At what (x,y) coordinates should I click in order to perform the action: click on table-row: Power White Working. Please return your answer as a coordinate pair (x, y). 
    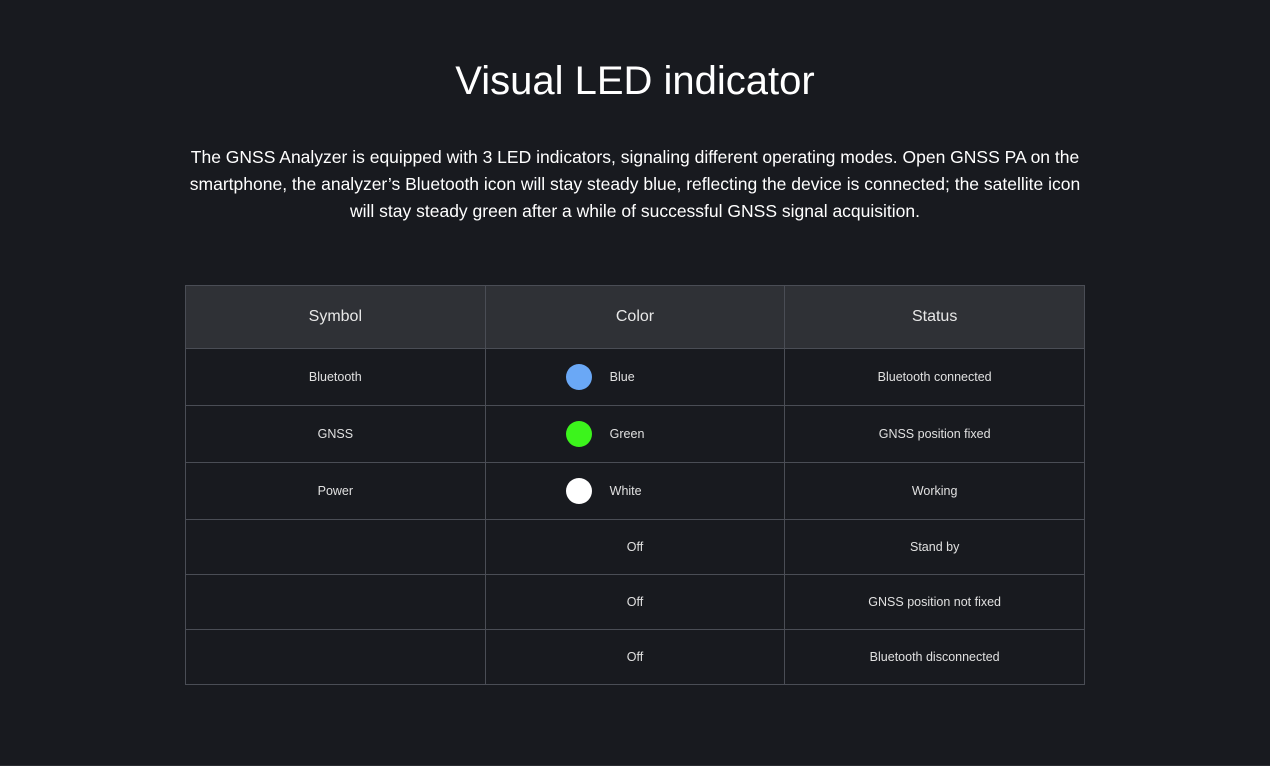
    Looking at the image, I should click on (635, 491).